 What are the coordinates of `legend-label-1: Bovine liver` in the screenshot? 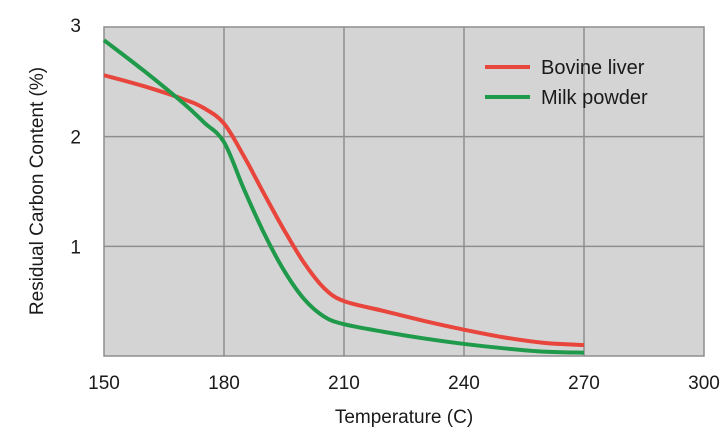 It's located at (593, 68).